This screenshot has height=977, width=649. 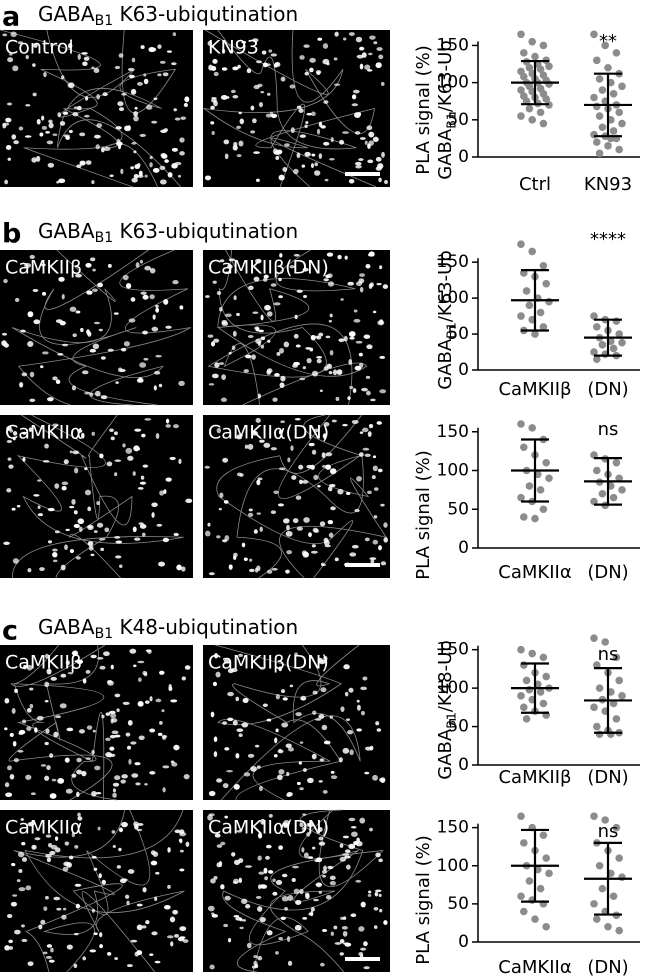 What do you see at coordinates (333, 496) in the screenshot?
I see `cell-outline` at bounding box center [333, 496].